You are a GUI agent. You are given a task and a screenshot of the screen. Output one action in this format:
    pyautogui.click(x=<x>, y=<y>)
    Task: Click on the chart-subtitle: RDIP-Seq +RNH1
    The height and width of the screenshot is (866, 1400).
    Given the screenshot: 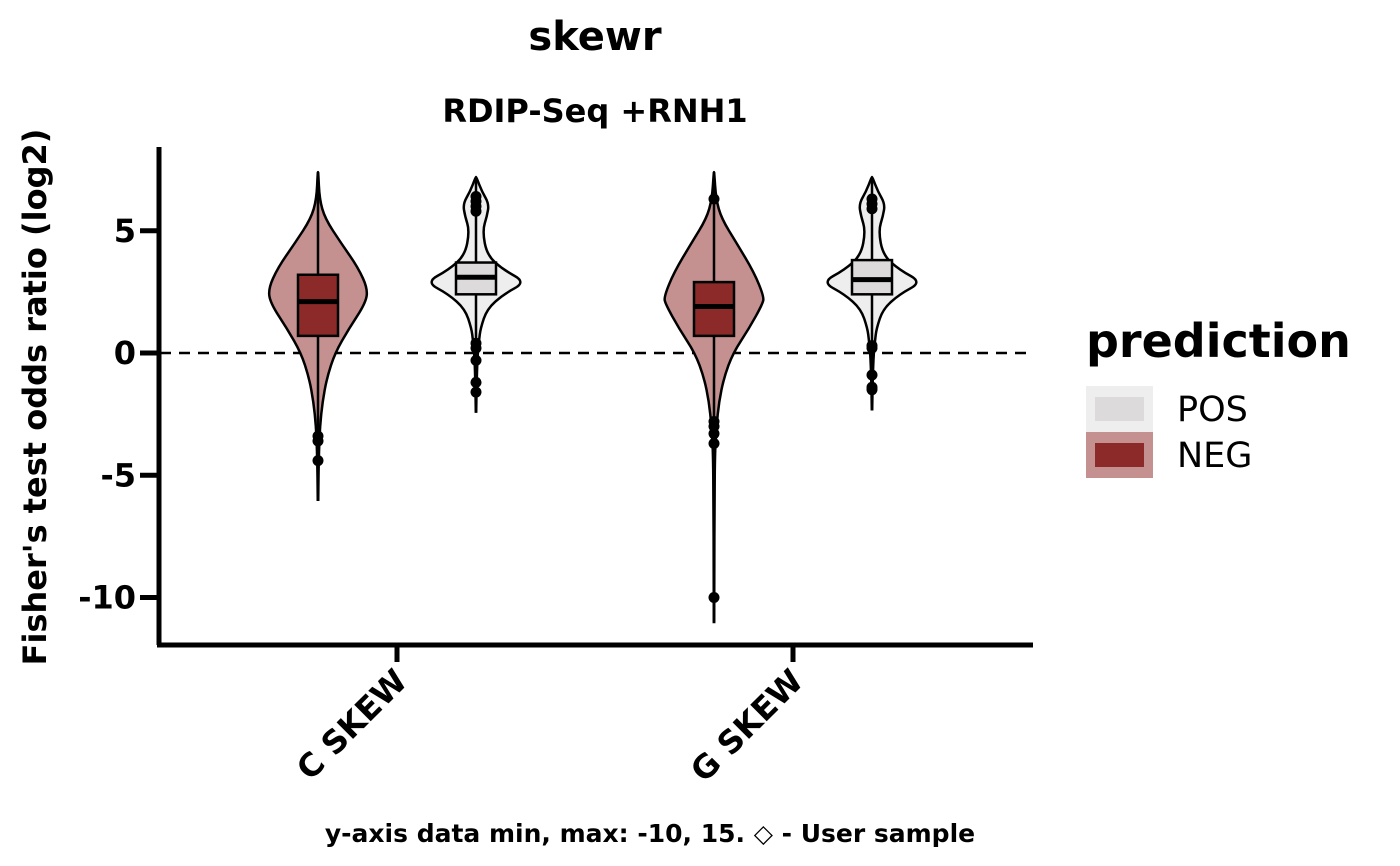 What is the action you would take?
    pyautogui.click(x=594, y=111)
    